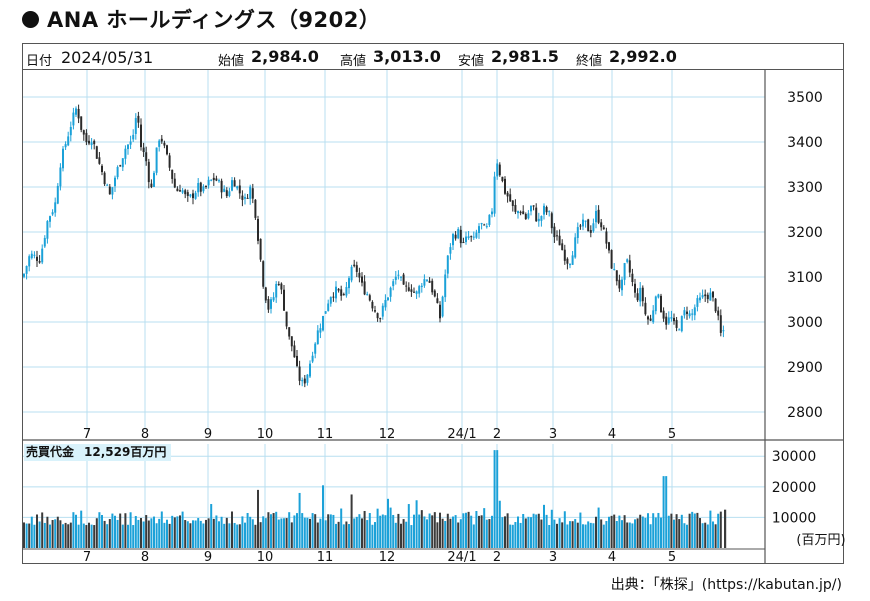 The width and height of the screenshot is (870, 601). I want to click on close-label: 終値, so click(589, 61).